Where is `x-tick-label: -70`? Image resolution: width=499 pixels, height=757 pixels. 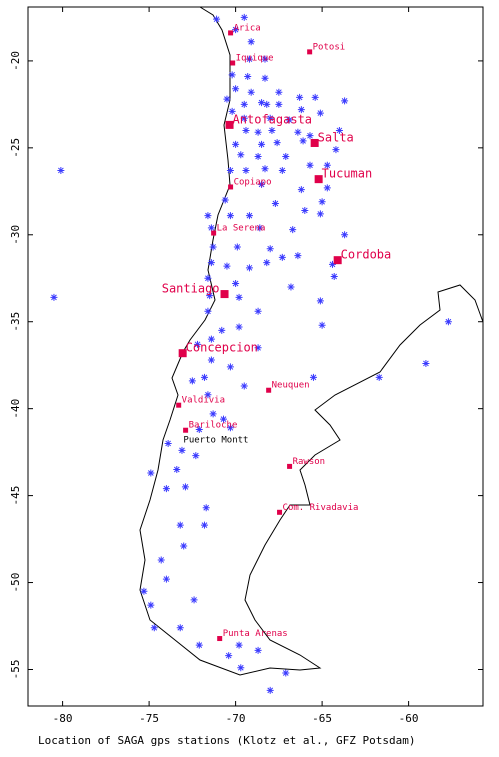
x-tick-label: -70 is located at coordinates (236, 718).